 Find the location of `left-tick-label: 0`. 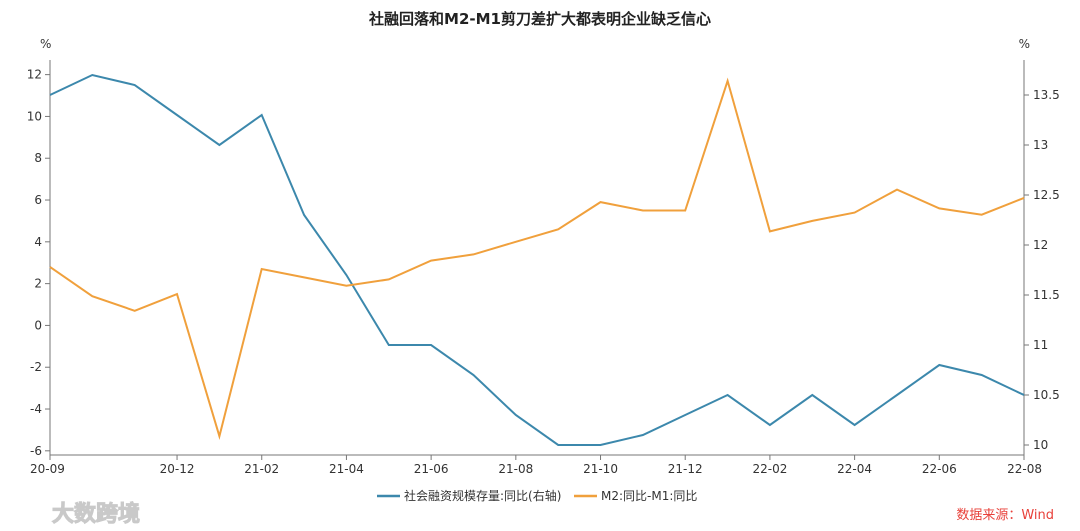

left-tick-label: 0 is located at coordinates (38, 325).